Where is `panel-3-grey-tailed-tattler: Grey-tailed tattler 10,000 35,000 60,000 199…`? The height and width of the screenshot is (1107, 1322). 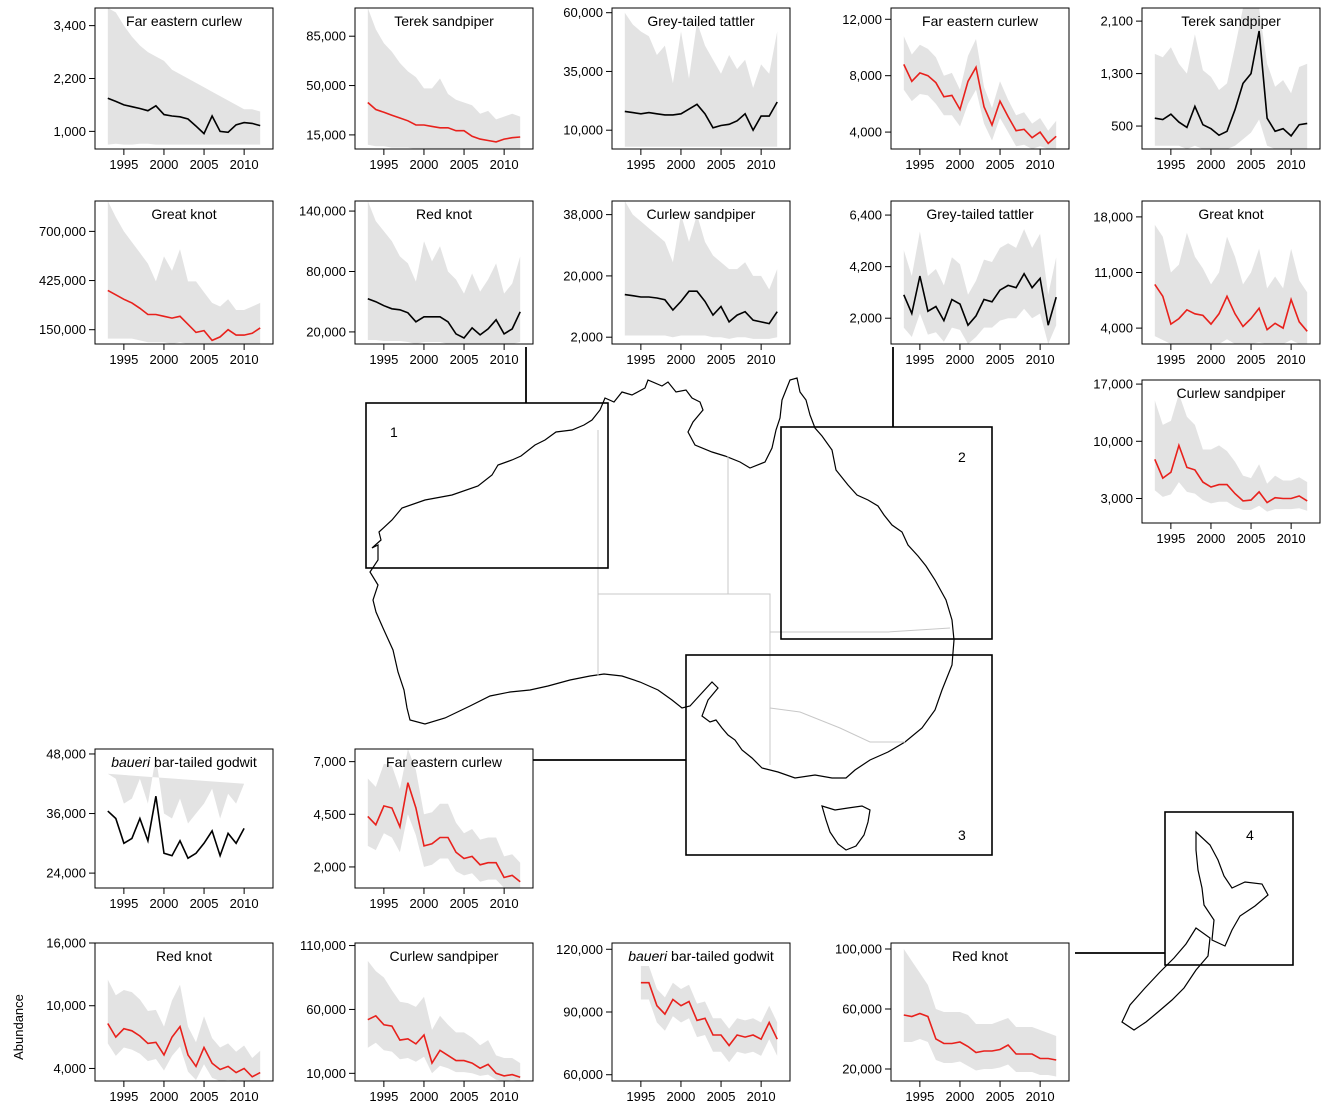
panel-3-grey-tailed-tattler: Grey-tailed tattler 10,000 35,000 60,000 199… is located at coordinates (677, 88).